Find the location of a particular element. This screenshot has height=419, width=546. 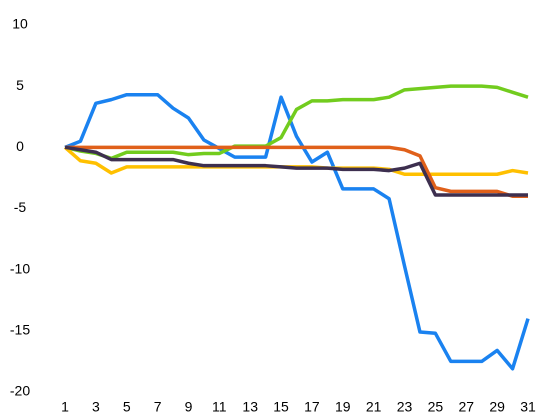

x-tick-label: 5 is located at coordinates (127, 407).